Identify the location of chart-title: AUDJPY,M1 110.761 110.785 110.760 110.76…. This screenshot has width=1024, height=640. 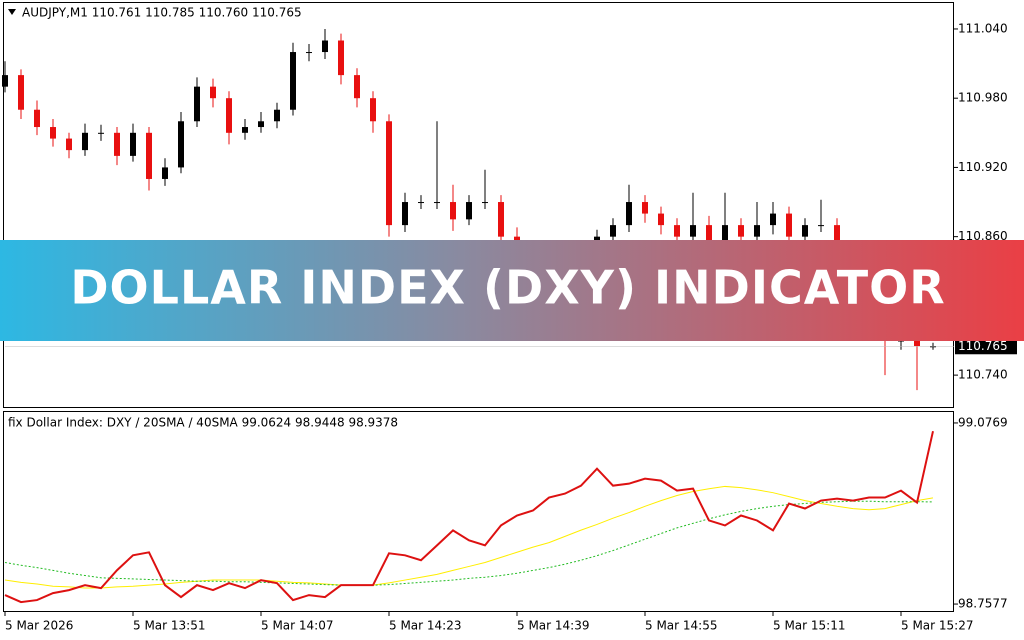
(162, 13).